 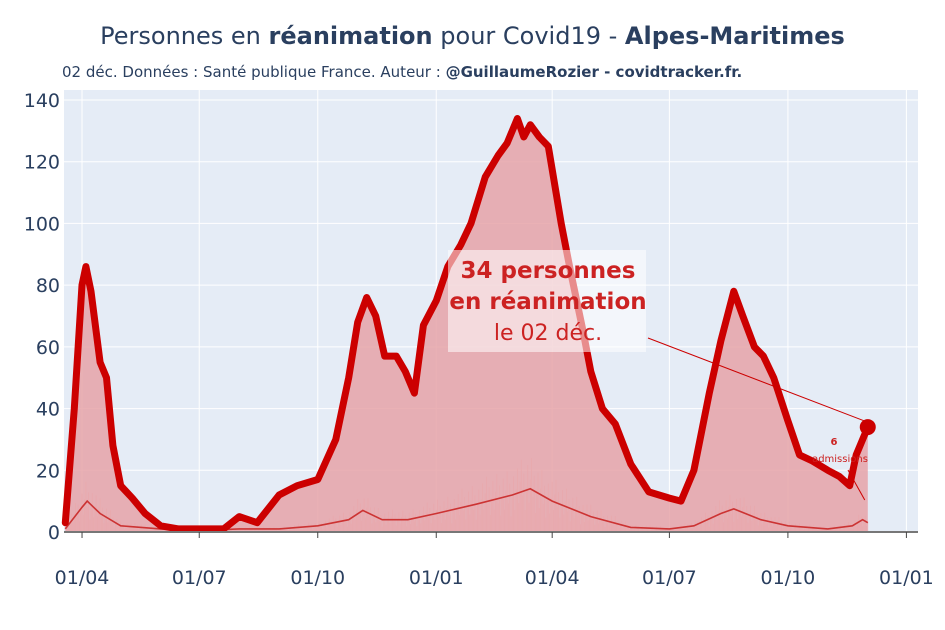 I want to click on annotation-count: 34 personnes, so click(x=548, y=271).